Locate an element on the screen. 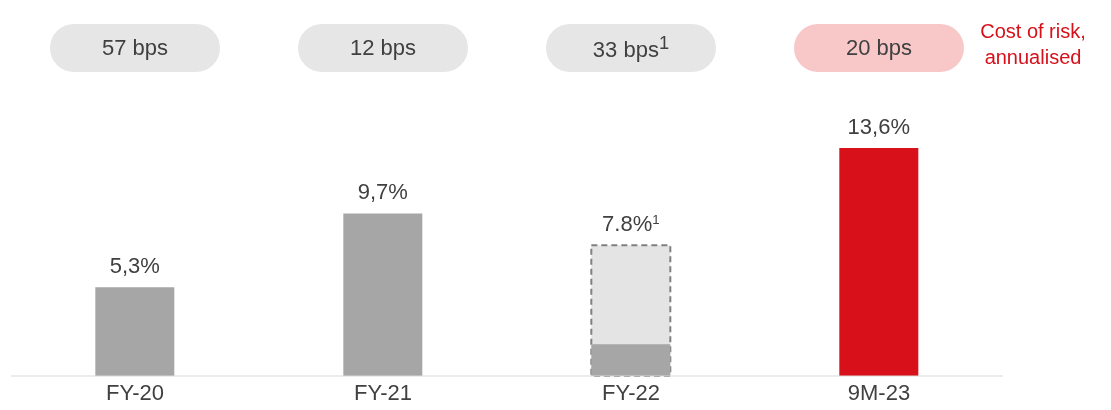  text: Cost of risk, annualised is located at coordinates (1033, 44).